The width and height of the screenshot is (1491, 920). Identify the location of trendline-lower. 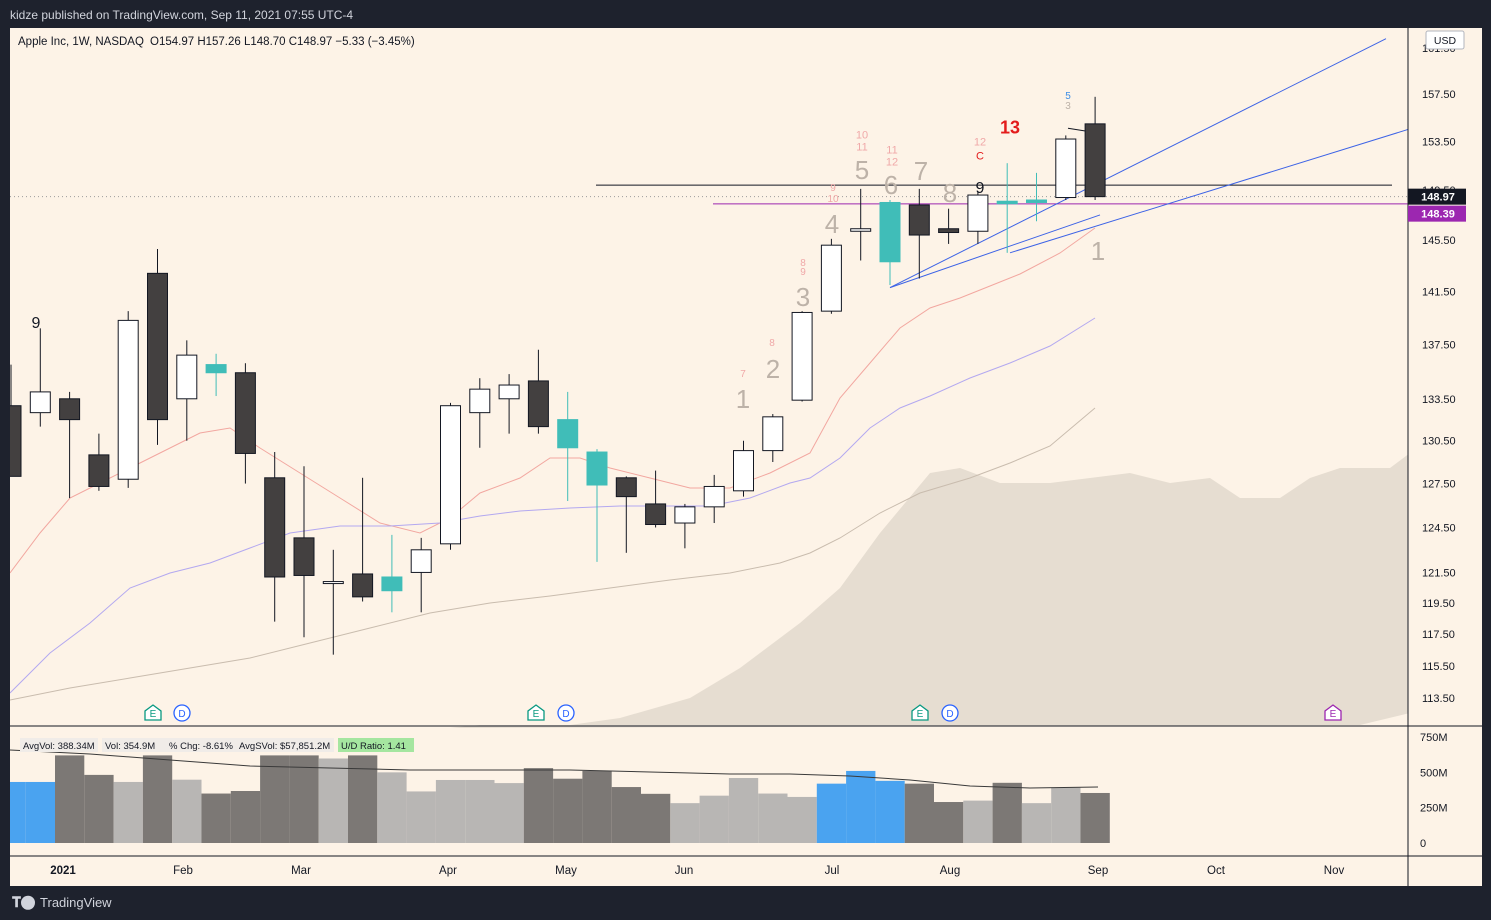
(1209, 191).